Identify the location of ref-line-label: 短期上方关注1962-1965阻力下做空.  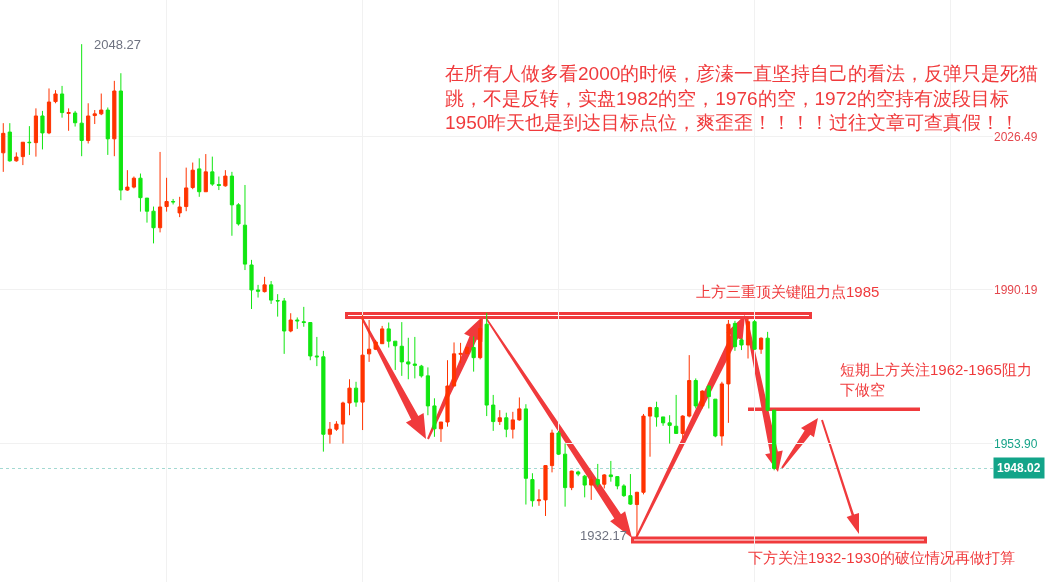
(936, 379).